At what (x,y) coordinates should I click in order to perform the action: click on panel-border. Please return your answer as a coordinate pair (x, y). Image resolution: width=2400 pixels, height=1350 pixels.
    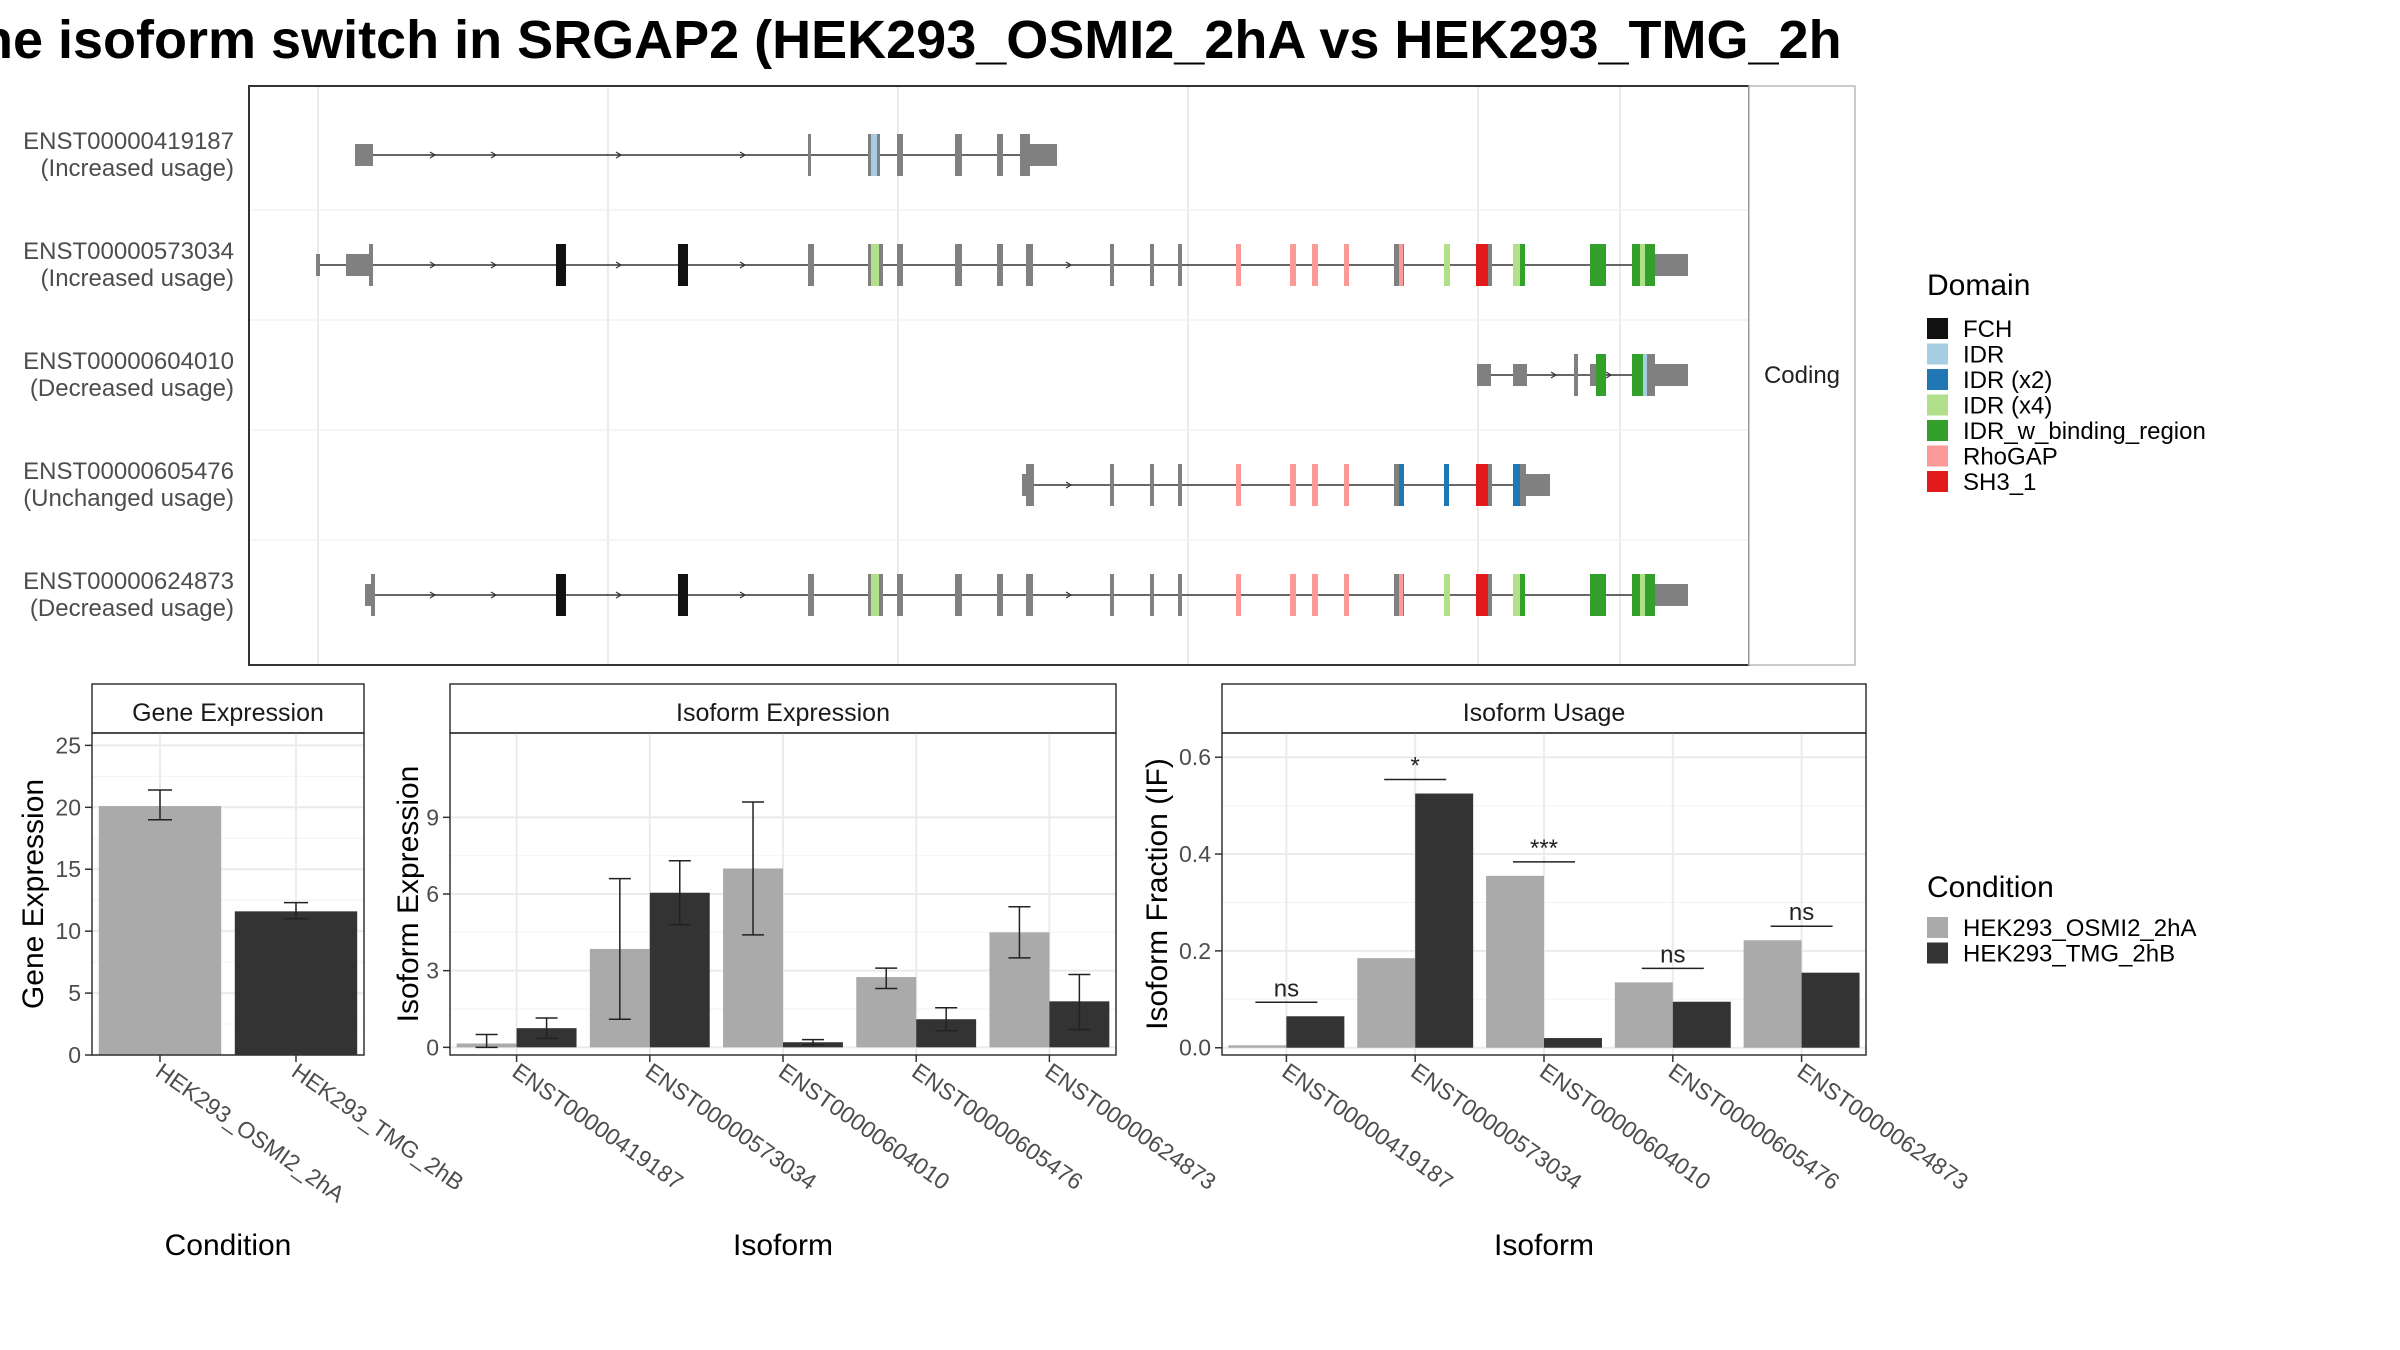
    Looking at the image, I should click on (228, 894).